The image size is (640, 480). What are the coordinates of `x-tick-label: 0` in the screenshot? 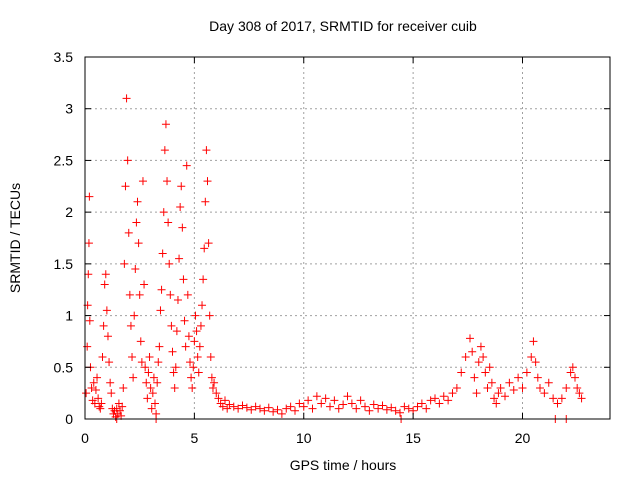 It's located at (85, 438).